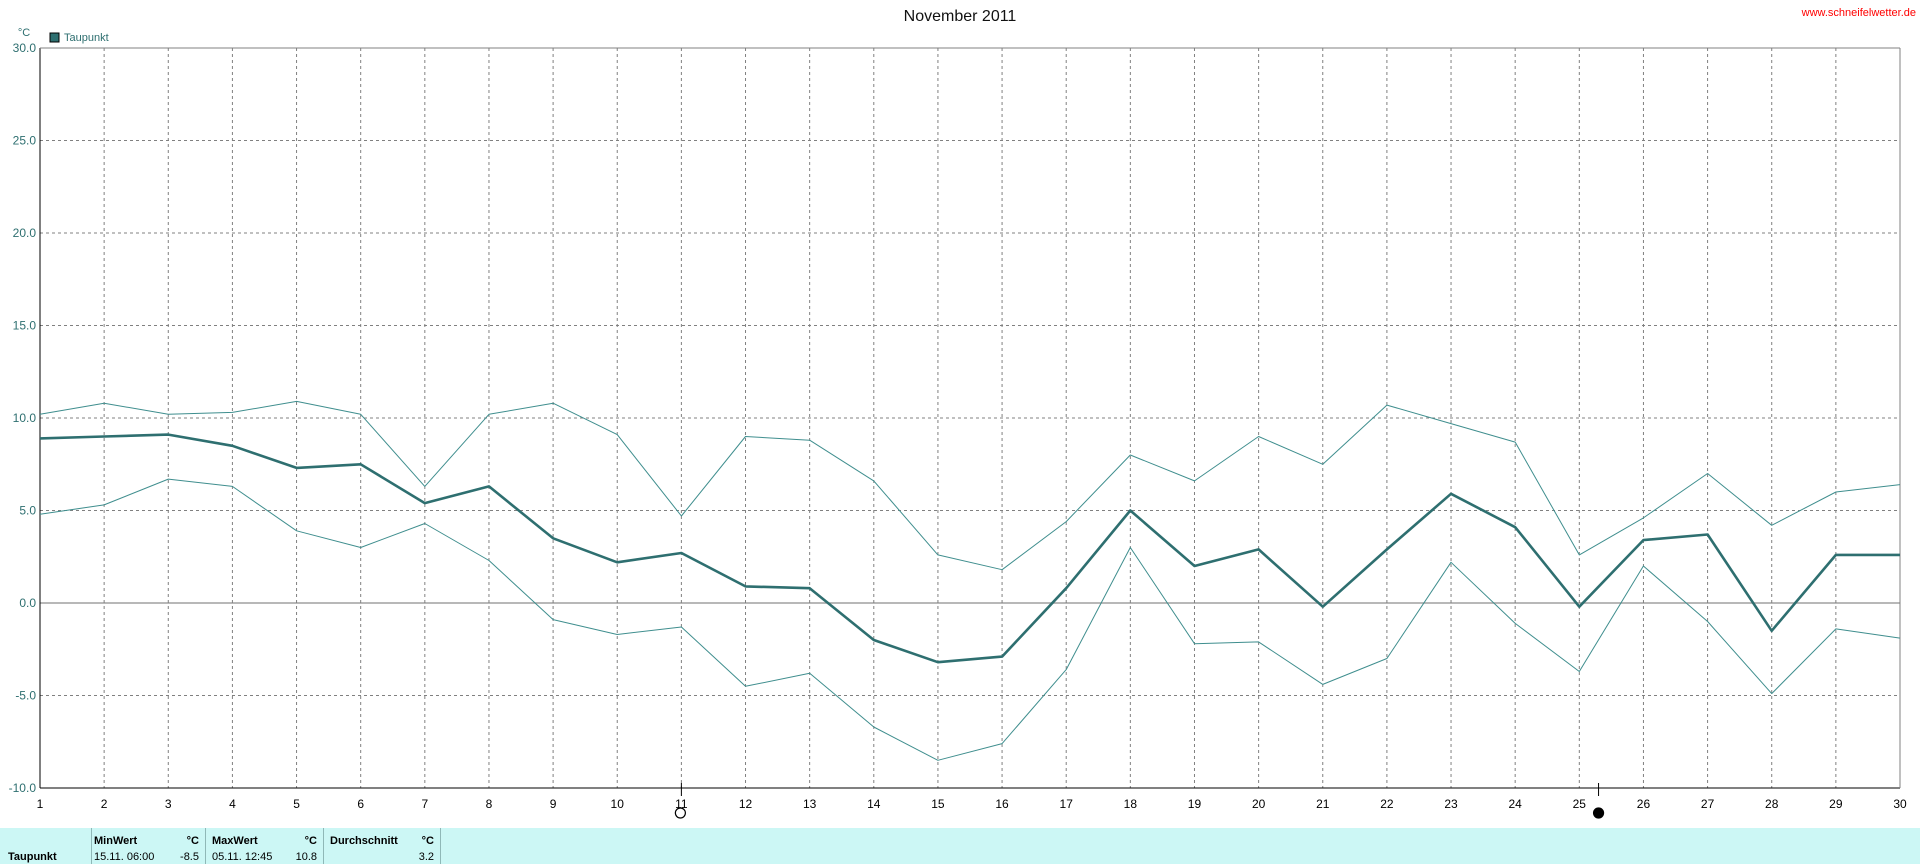  Describe the element at coordinates (296, 804) in the screenshot. I see `x-tick-label: 5` at that location.